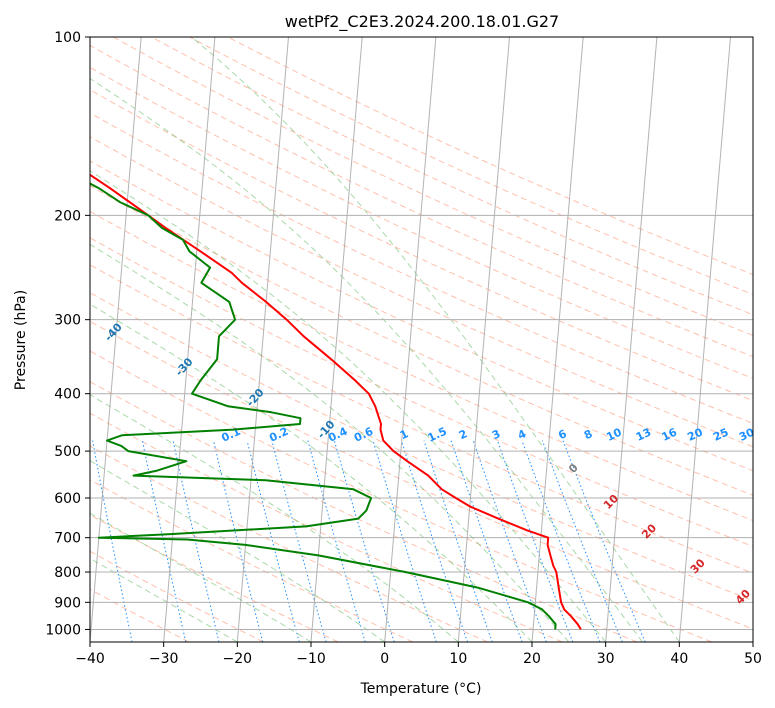 This screenshot has width=775, height=708. What do you see at coordinates (606, 659) in the screenshot?
I see `x-tick-label: 30` at bounding box center [606, 659].